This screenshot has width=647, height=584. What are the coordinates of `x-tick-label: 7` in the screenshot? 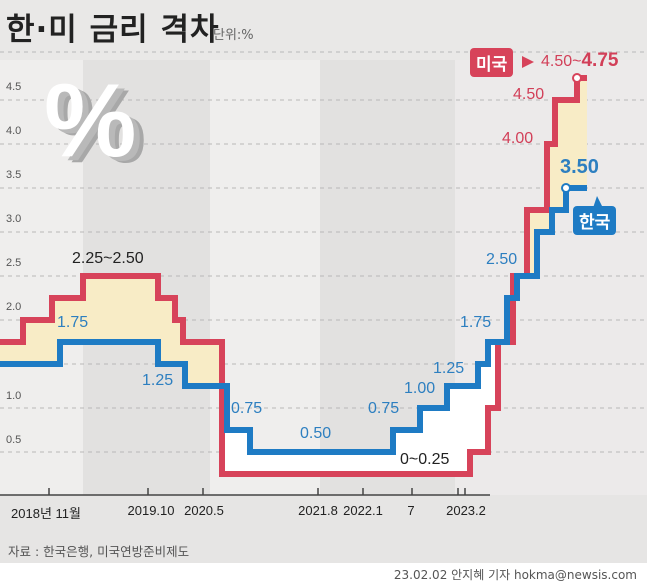 It's located at (411, 510).